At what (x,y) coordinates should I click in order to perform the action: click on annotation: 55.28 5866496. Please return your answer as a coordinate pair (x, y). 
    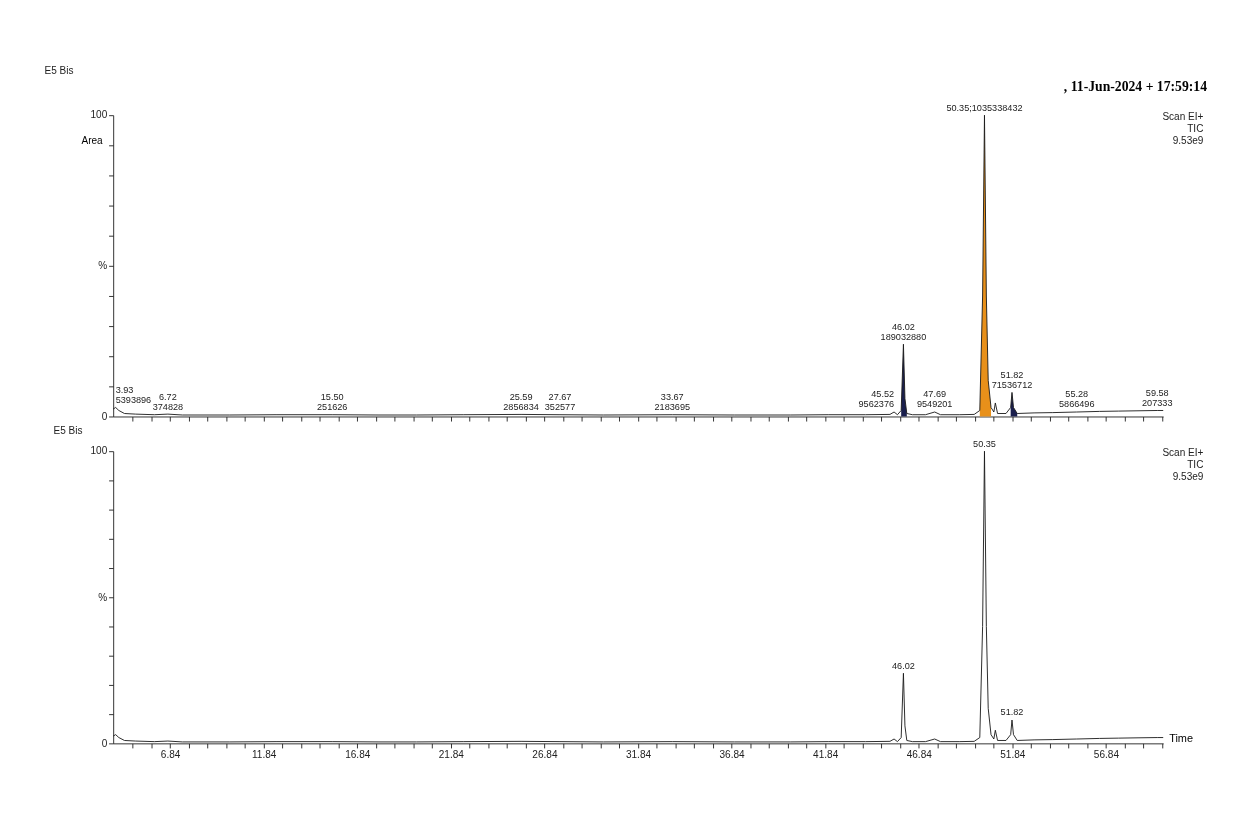
    Looking at the image, I should click on (1076, 399).